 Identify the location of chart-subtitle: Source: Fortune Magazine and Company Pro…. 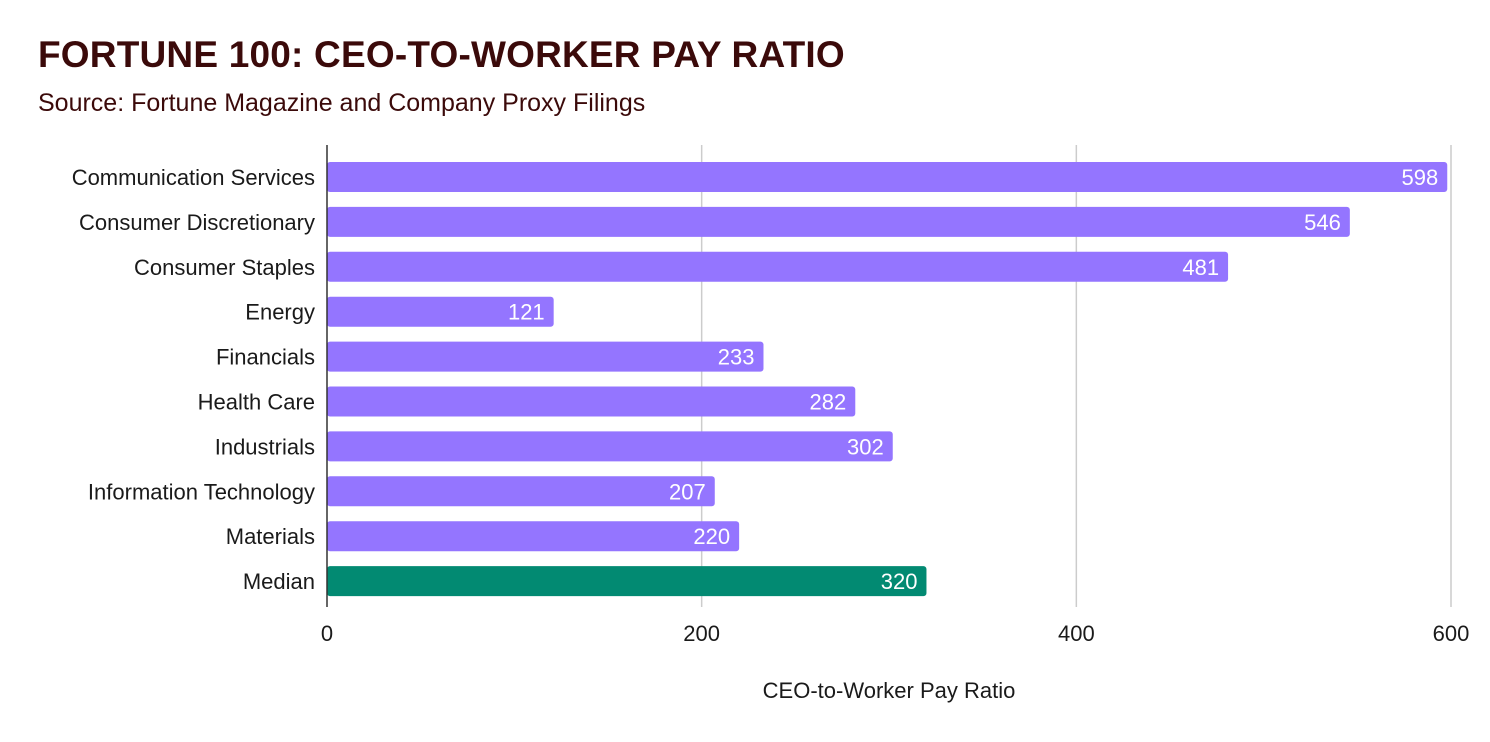
(342, 103).